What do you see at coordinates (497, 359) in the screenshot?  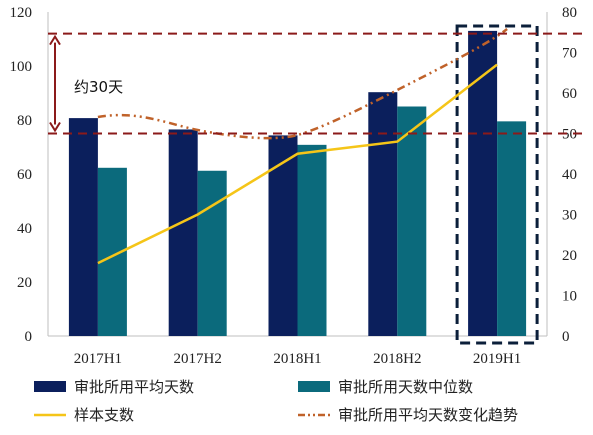 I see `x-tick-label: 2019H1` at bounding box center [497, 359].